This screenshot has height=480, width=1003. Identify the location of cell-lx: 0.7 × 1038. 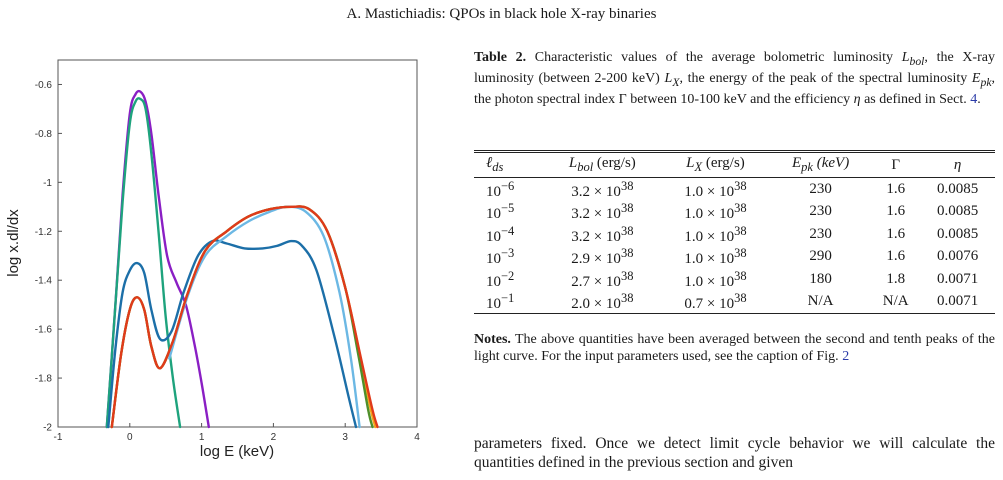
(715, 301).